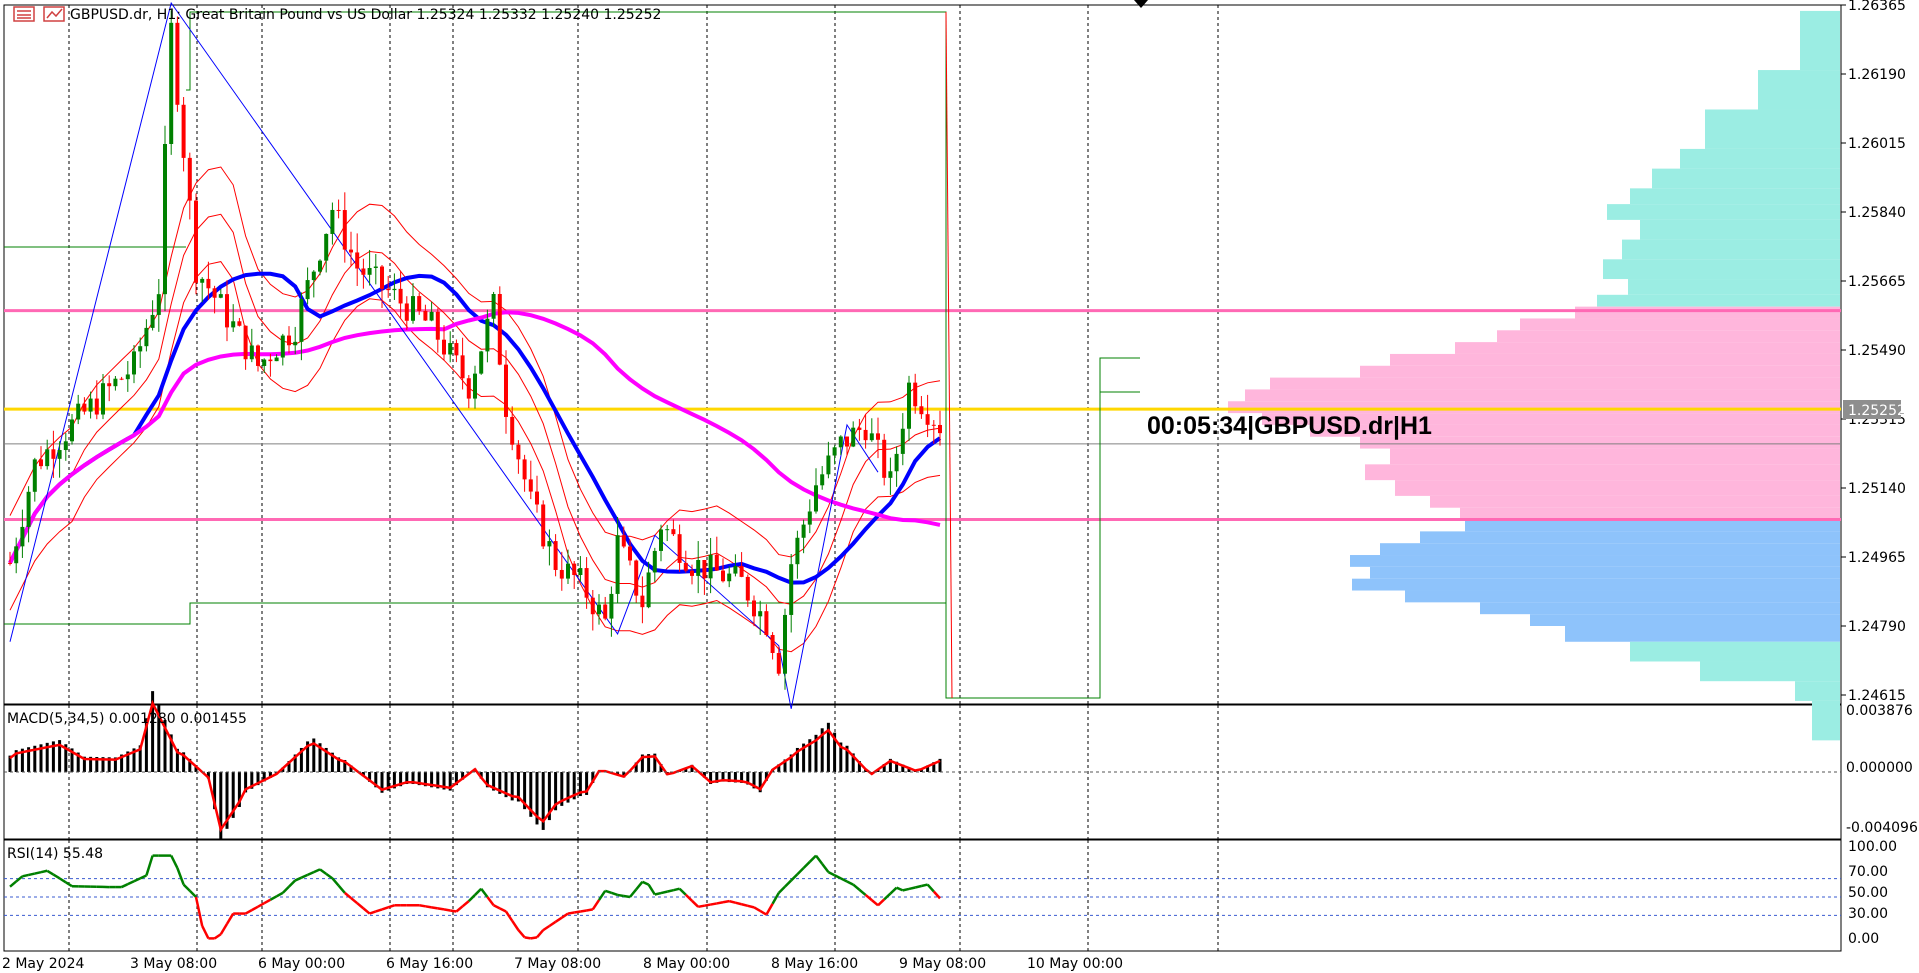 The height and width of the screenshot is (973, 1919). What do you see at coordinates (1877, 558) in the screenshot?
I see `price-tick-label: 1.24965` at bounding box center [1877, 558].